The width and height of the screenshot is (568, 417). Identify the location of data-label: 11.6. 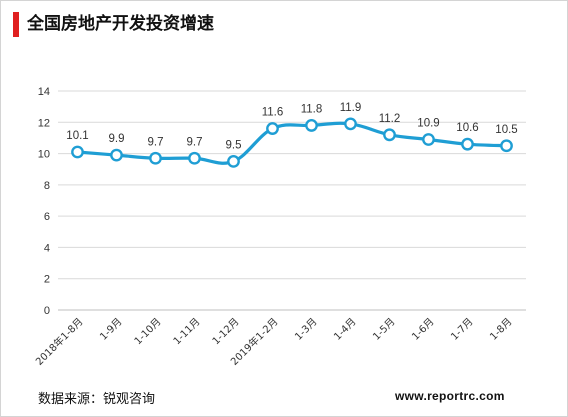
(273, 113).